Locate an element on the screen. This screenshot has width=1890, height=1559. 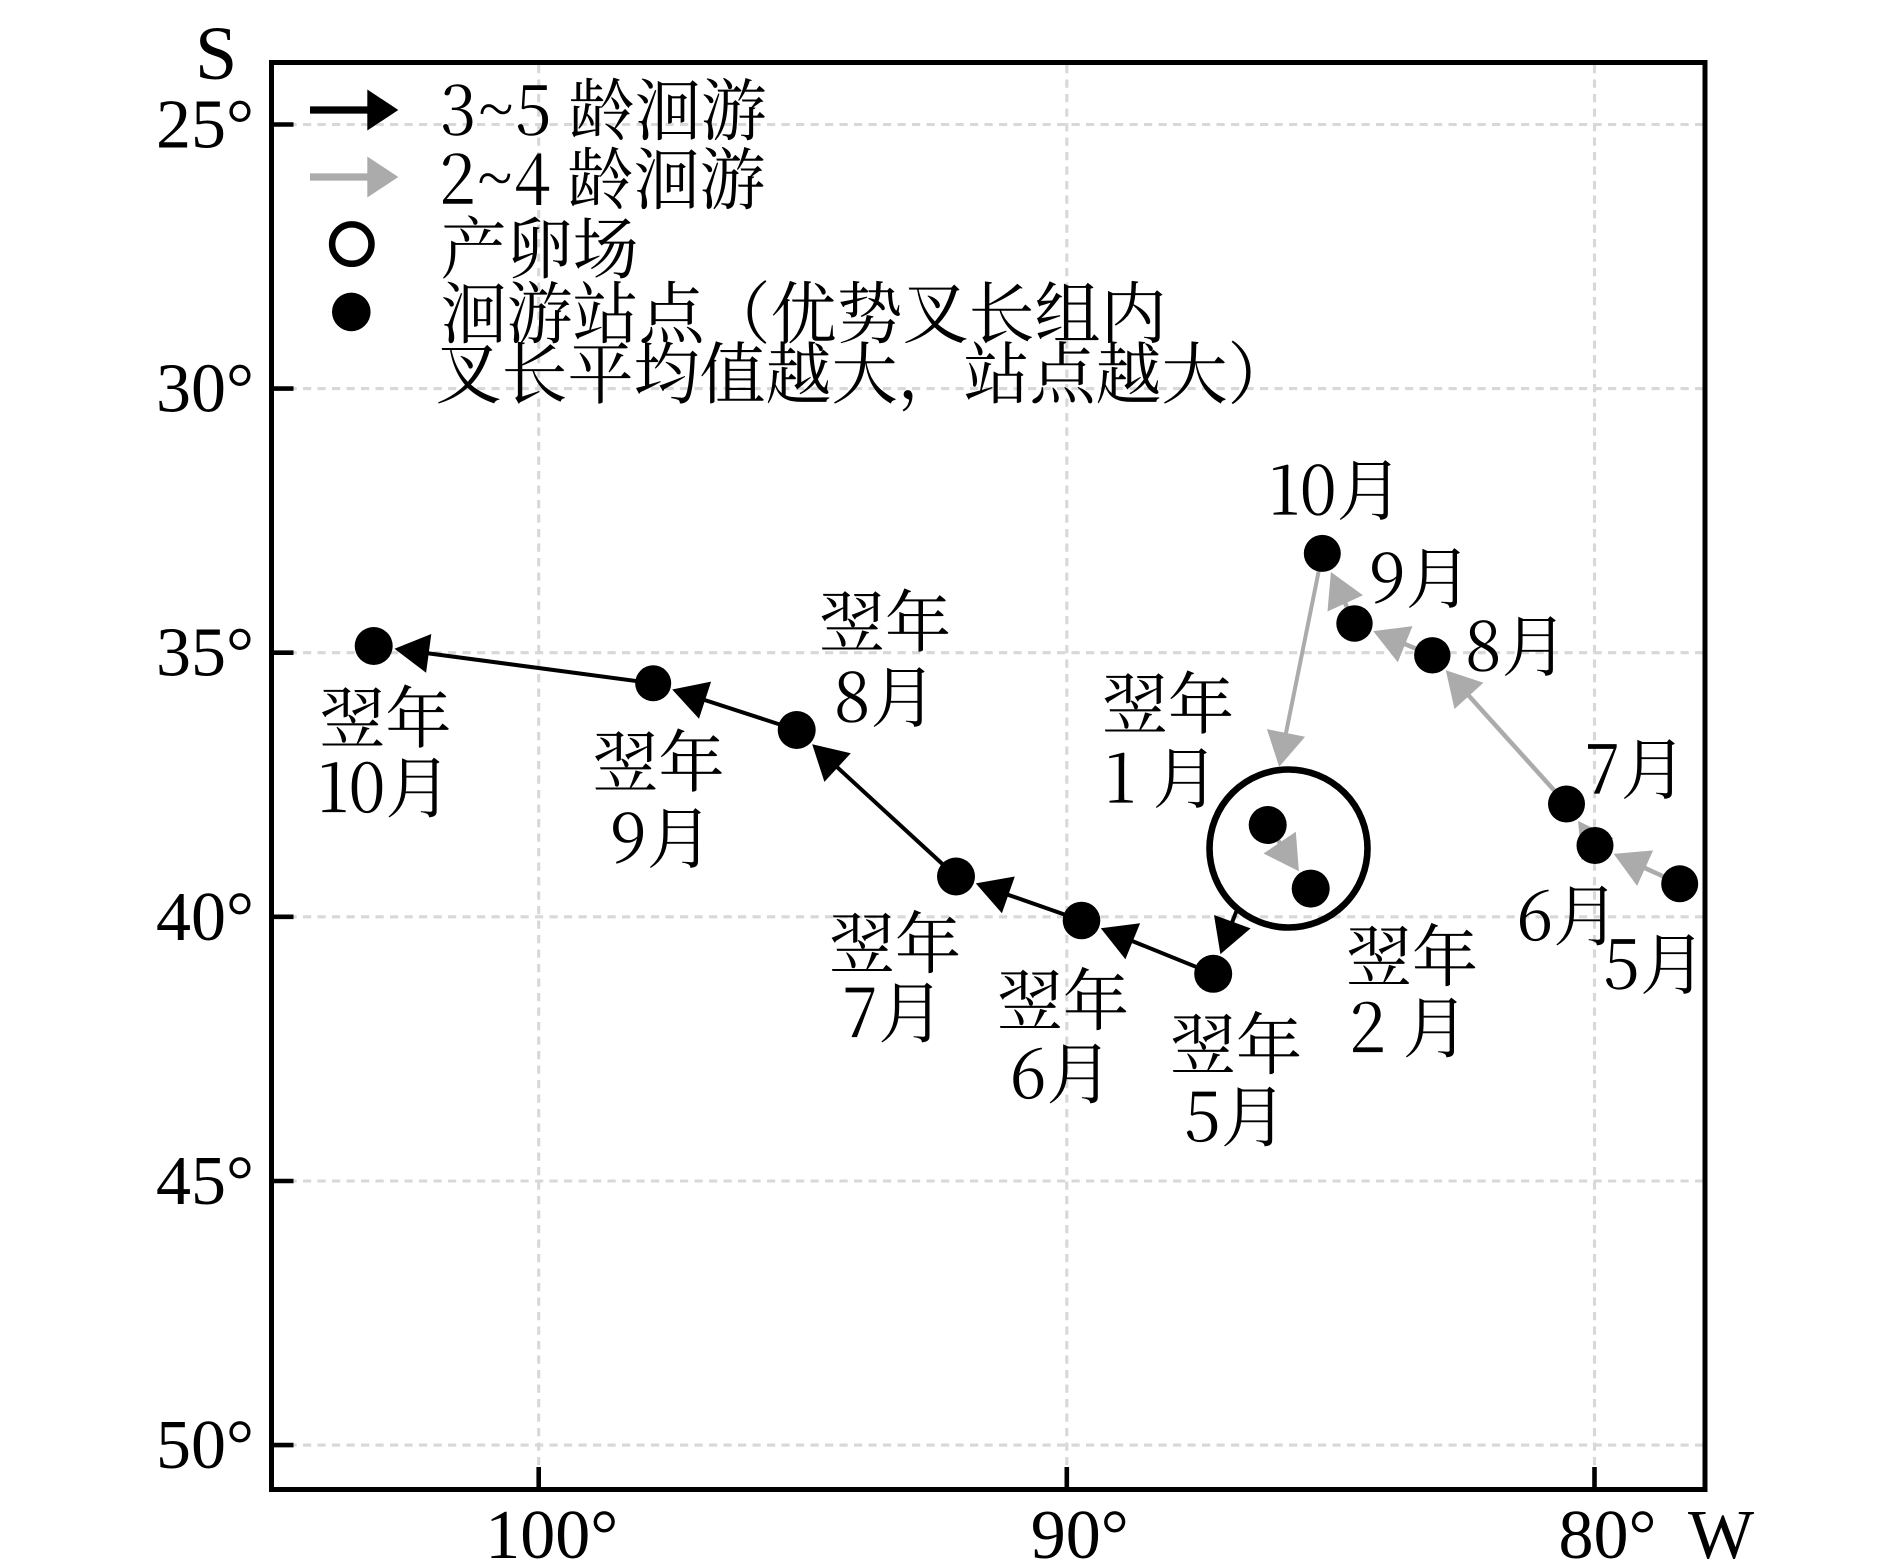
svg-text: 90° is located at coordinates (1080, 1528).